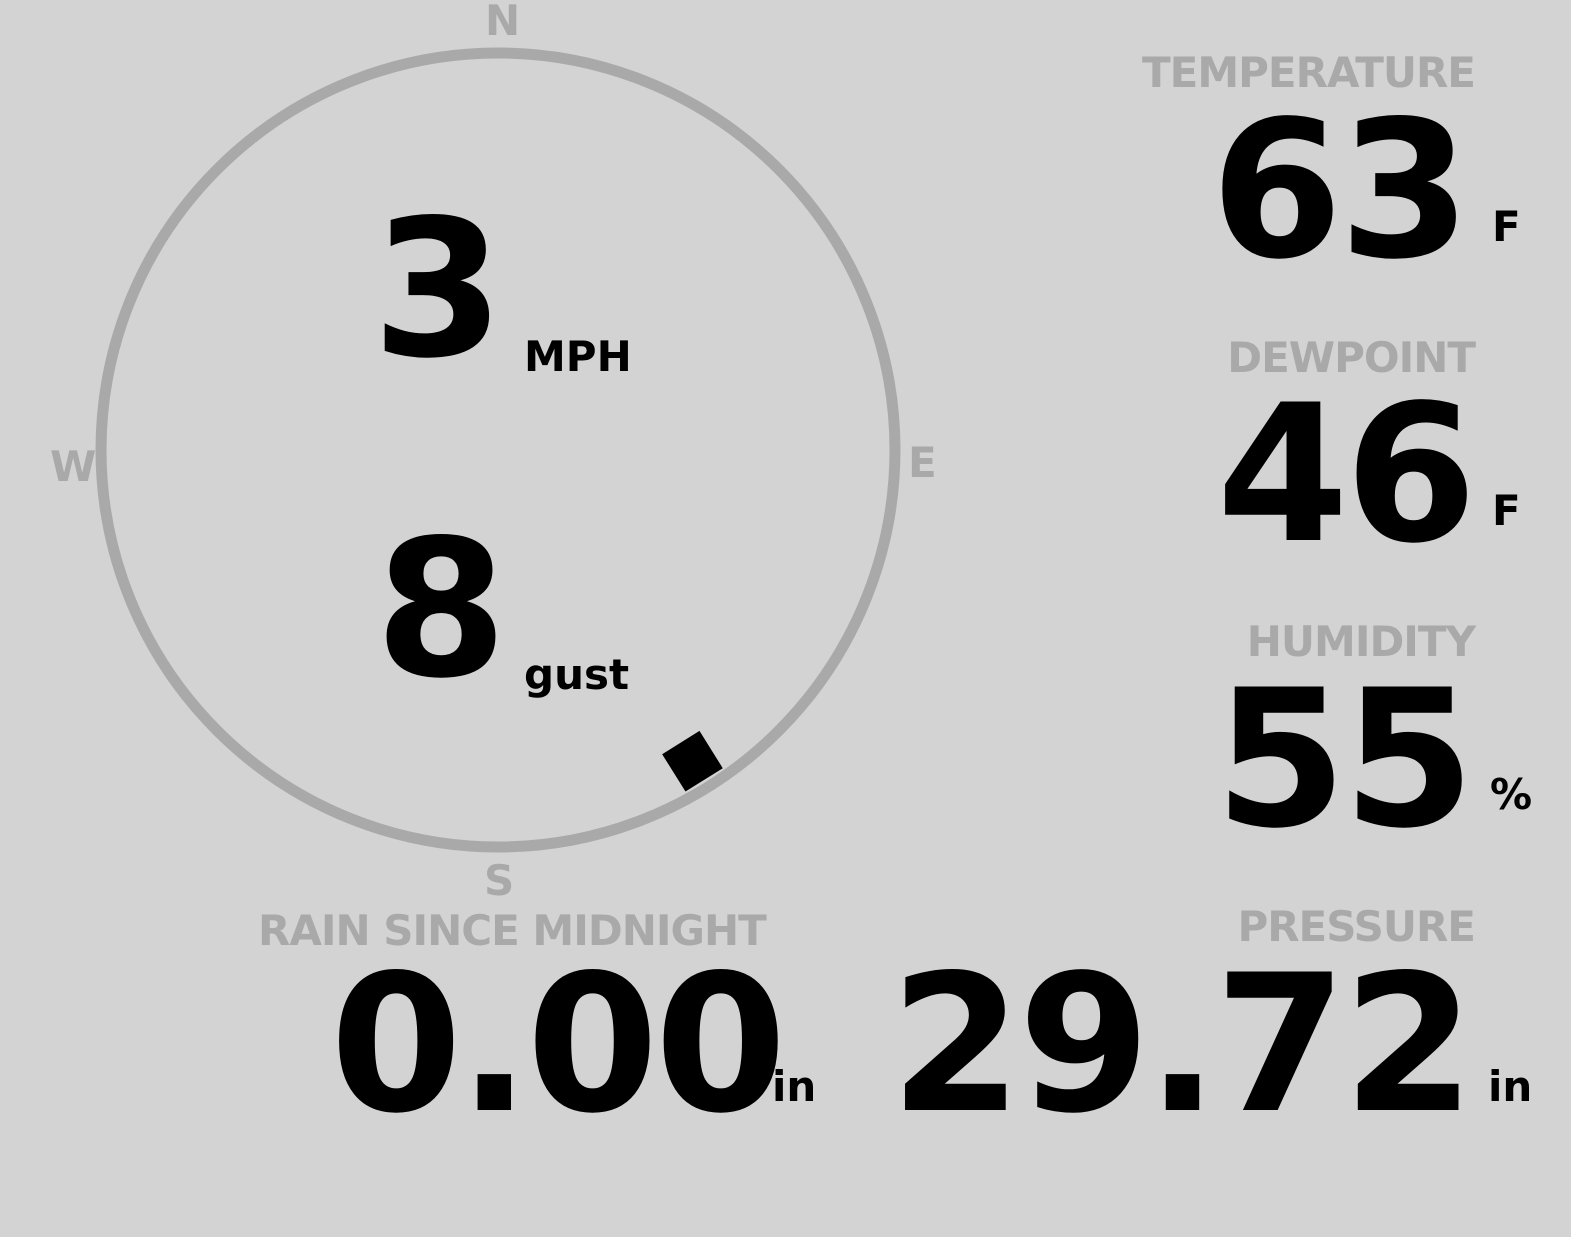 Image resolution: width=1571 pixels, height=1237 pixels. I want to click on wind-speed-unit: MPH, so click(578, 356).